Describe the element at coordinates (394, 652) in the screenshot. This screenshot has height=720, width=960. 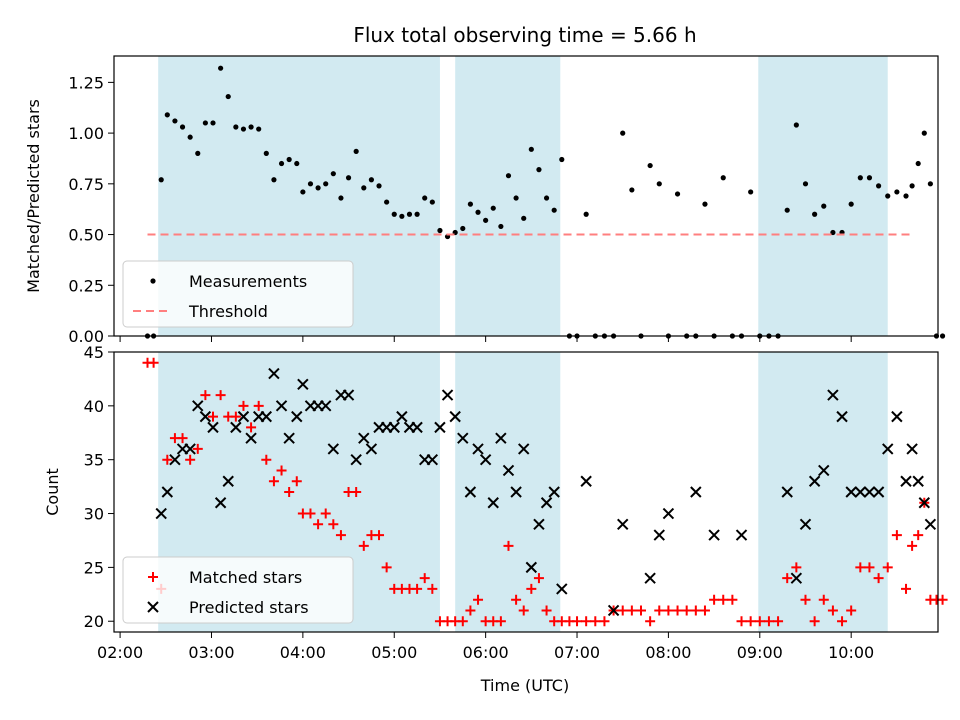
I see `x-tick-label: 05:00` at that location.